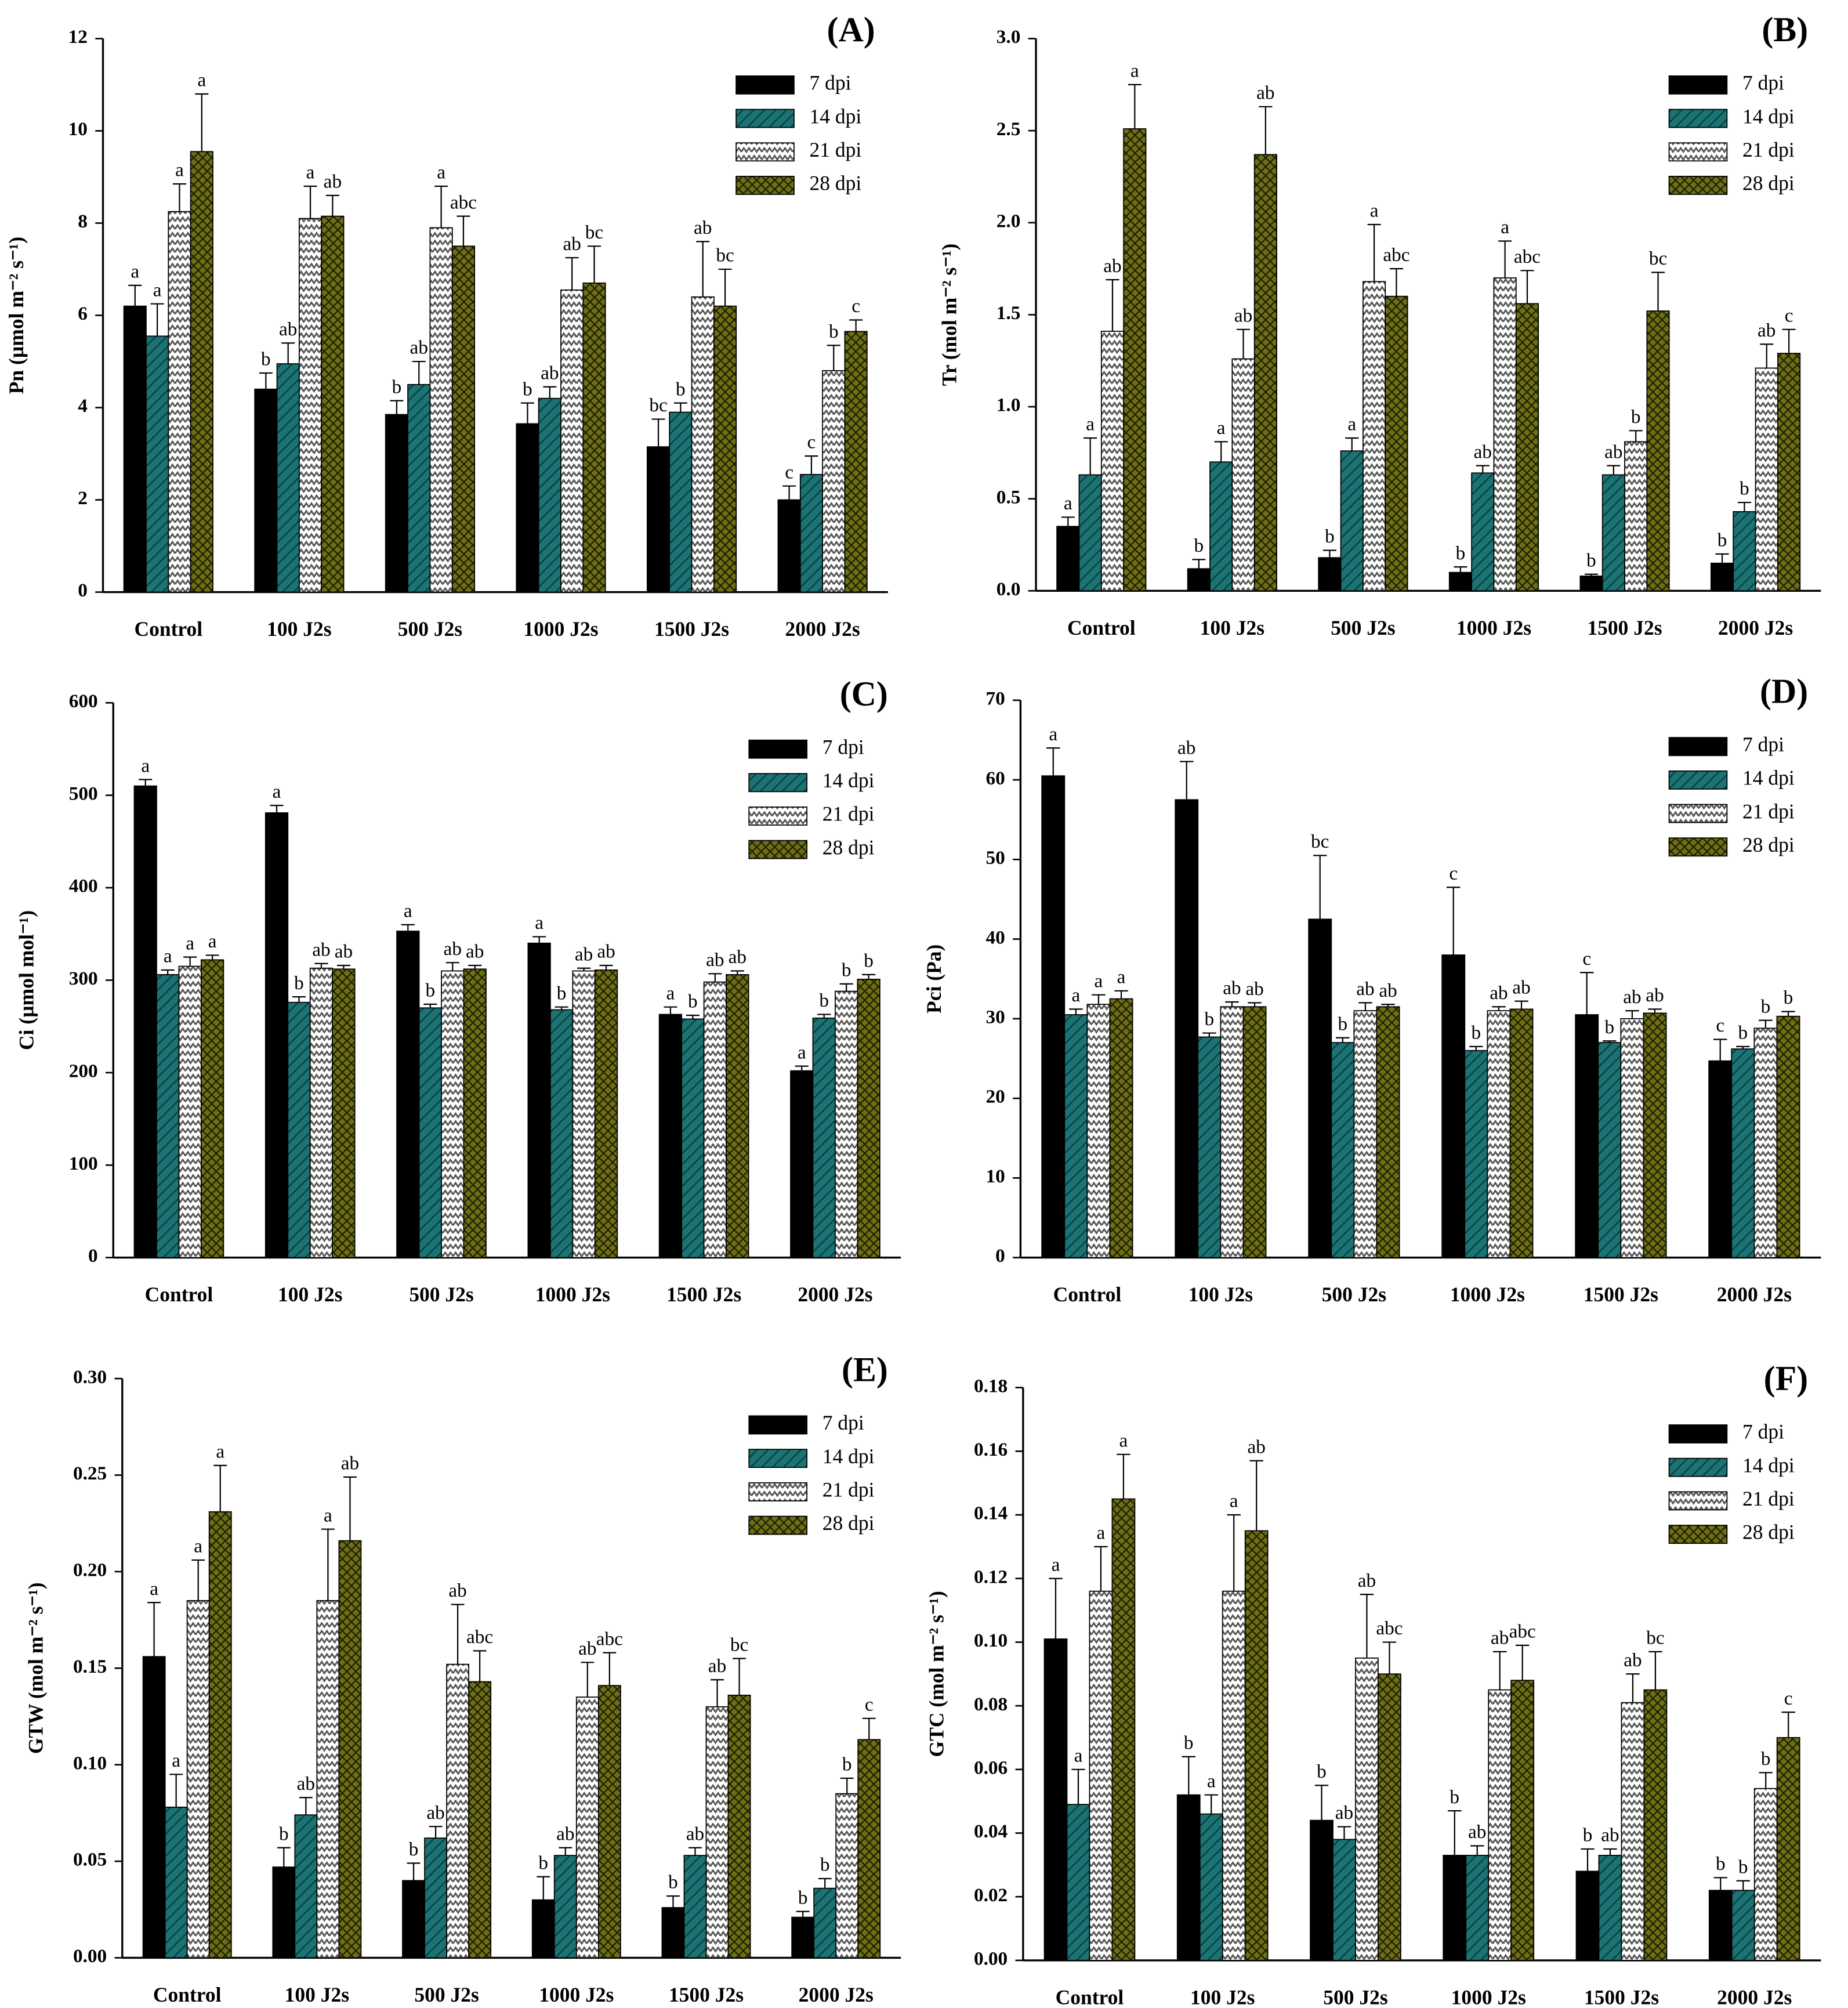 The width and height of the screenshot is (1848, 2008). What do you see at coordinates (1009, 313) in the screenshot?
I see `y-tick-label: 1.5` at bounding box center [1009, 313].